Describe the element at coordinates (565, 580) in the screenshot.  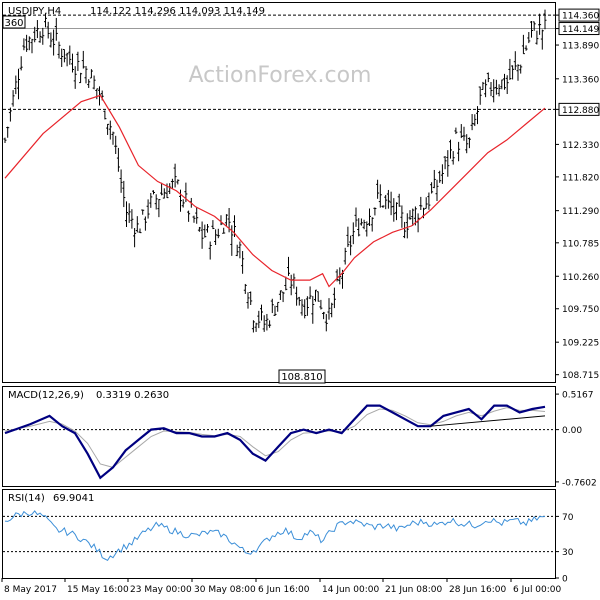
I see `rsi-tick-label: 0` at that location.